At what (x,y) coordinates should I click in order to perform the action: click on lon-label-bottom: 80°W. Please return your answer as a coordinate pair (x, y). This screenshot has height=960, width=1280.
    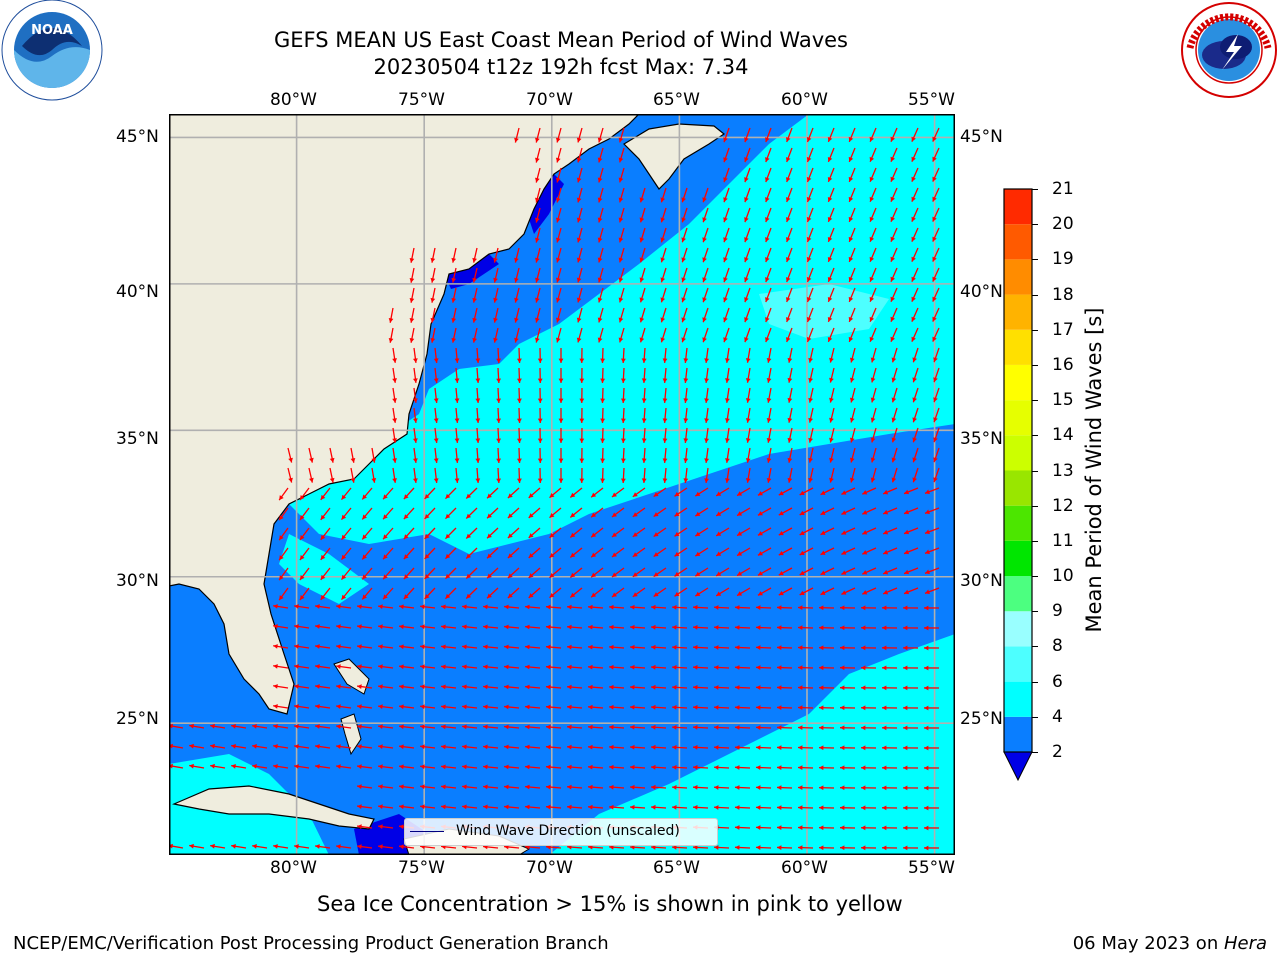
    Looking at the image, I should click on (293, 868).